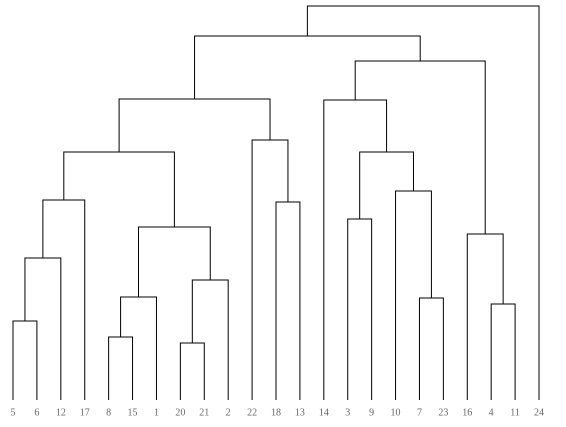 This screenshot has width=566, height=427. Describe the element at coordinates (347, 412) in the screenshot. I see `leaf-label: 3` at that location.